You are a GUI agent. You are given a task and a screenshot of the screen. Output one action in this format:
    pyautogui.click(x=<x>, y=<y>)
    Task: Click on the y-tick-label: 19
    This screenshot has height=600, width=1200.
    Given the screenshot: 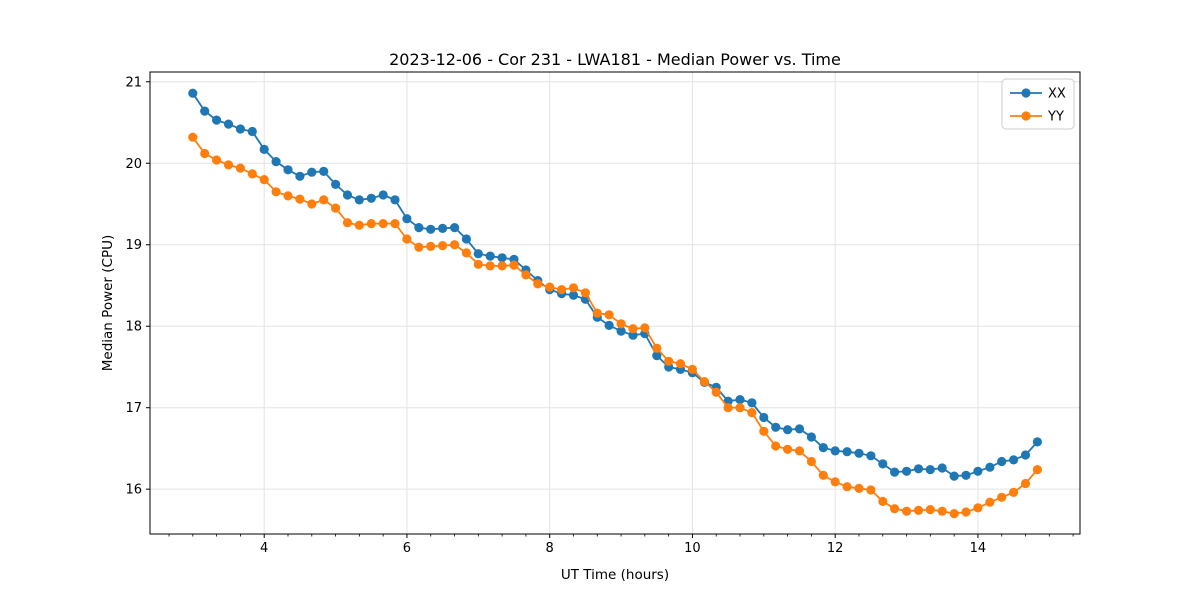 What is the action you would take?
    pyautogui.click(x=133, y=245)
    